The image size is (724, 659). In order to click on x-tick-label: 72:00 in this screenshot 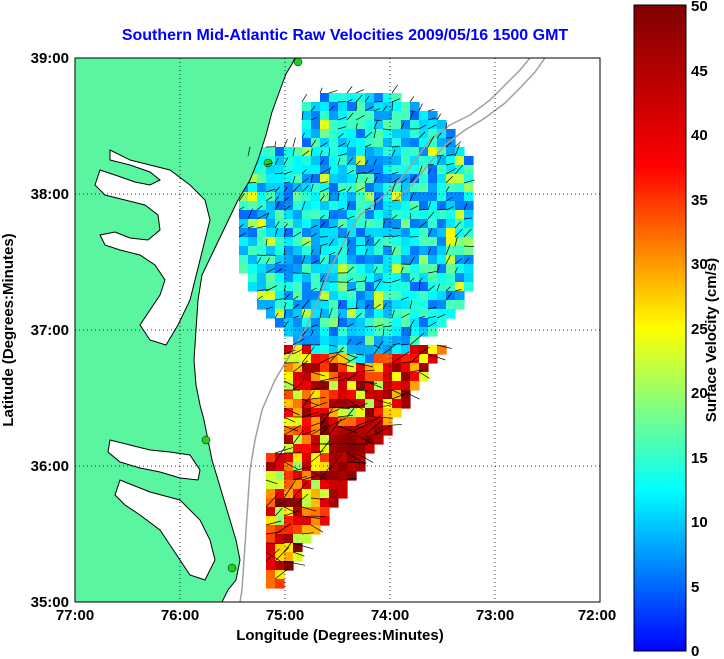, I will do `click(597, 615)`.